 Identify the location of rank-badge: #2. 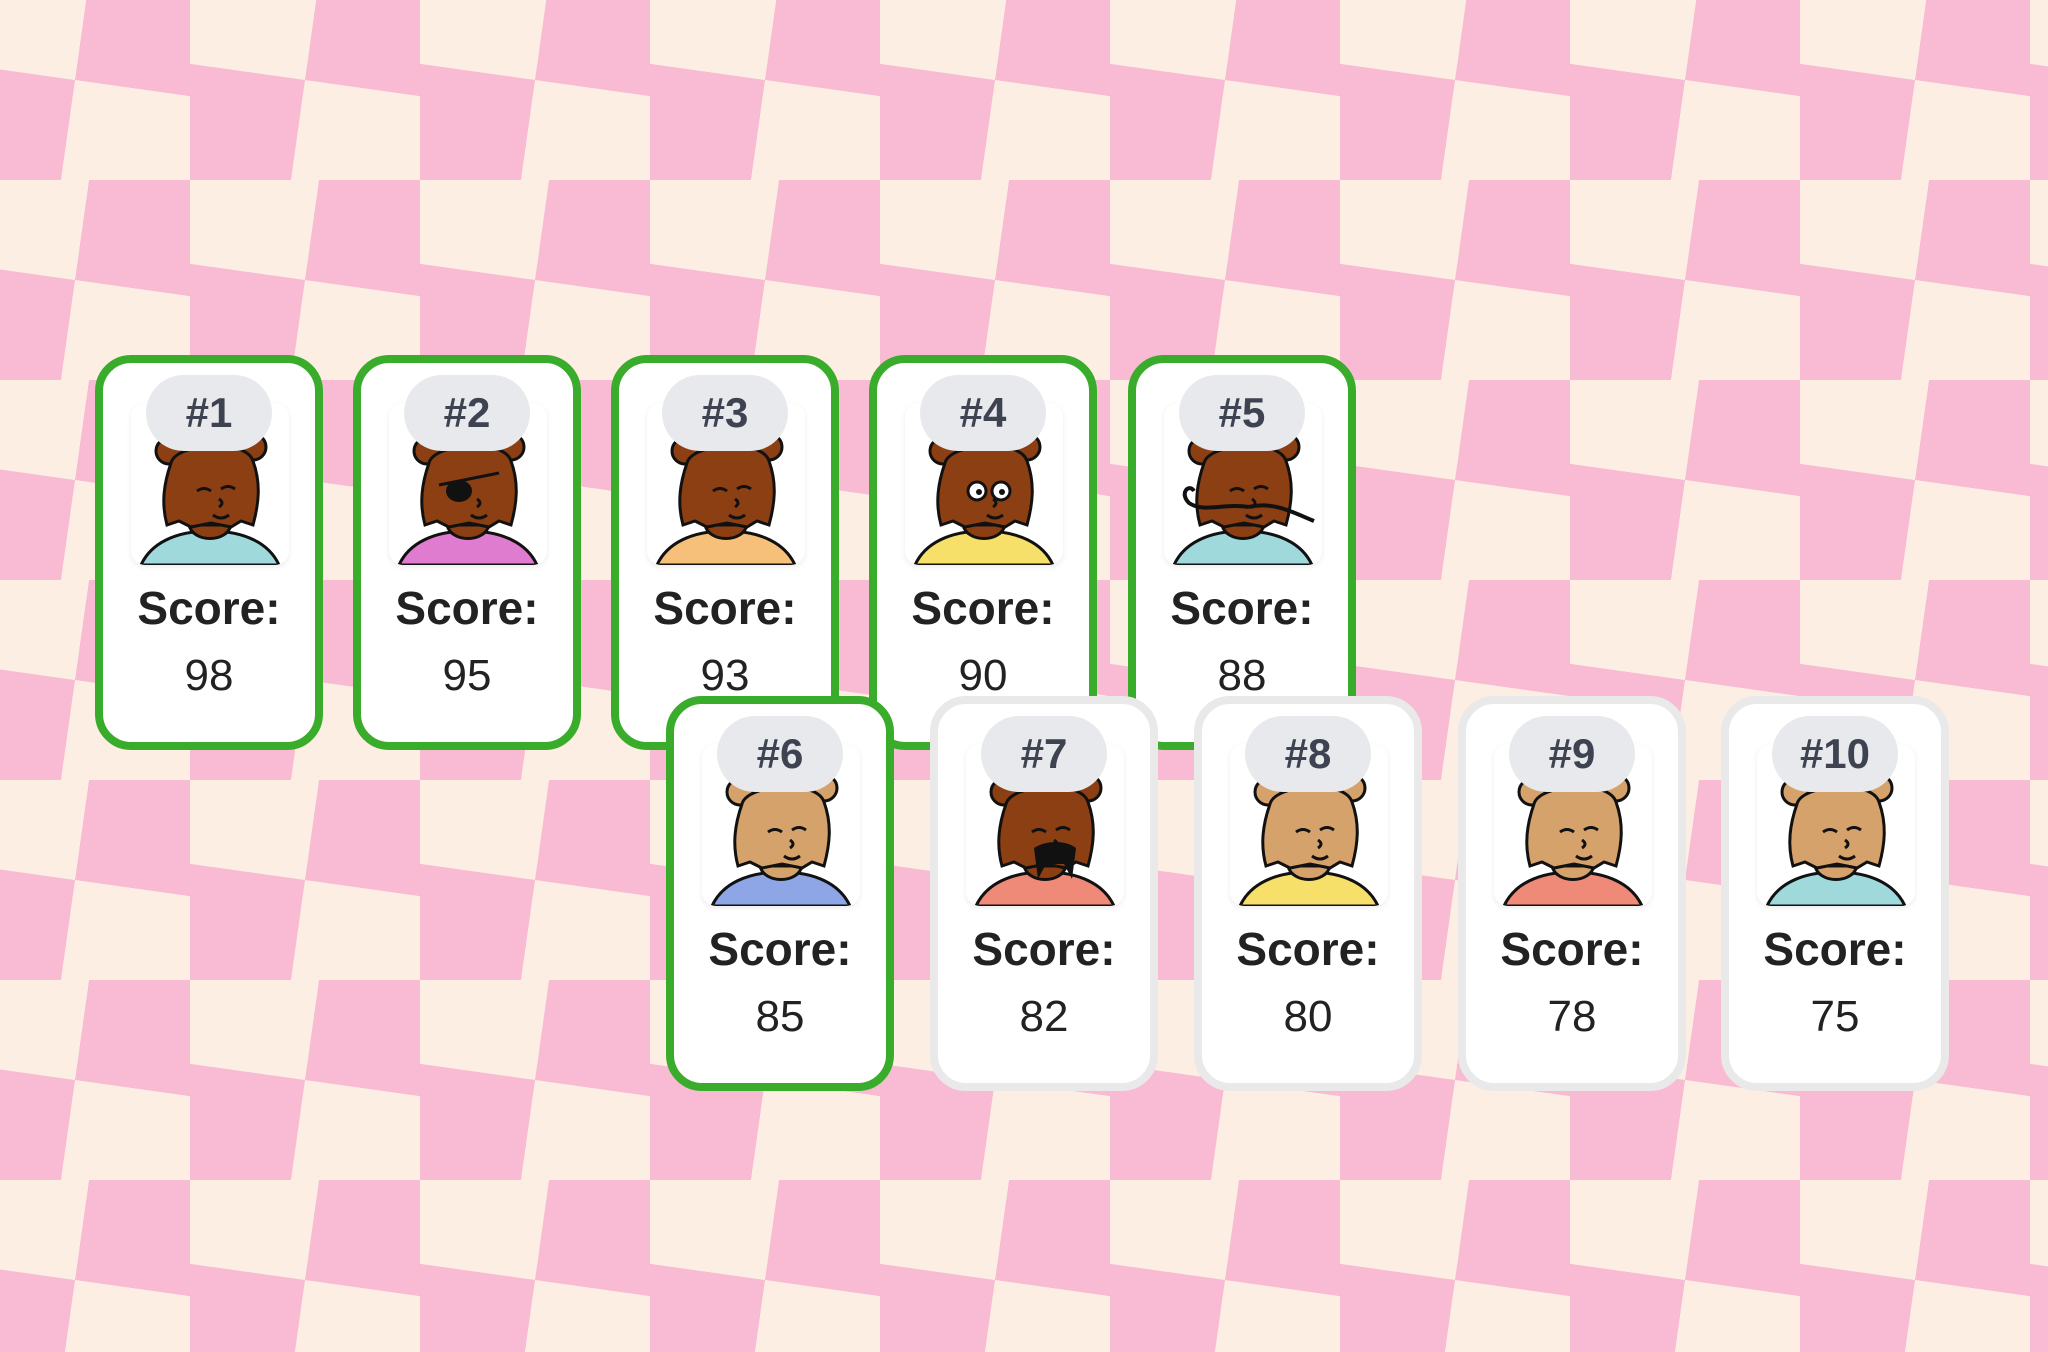
(467, 413).